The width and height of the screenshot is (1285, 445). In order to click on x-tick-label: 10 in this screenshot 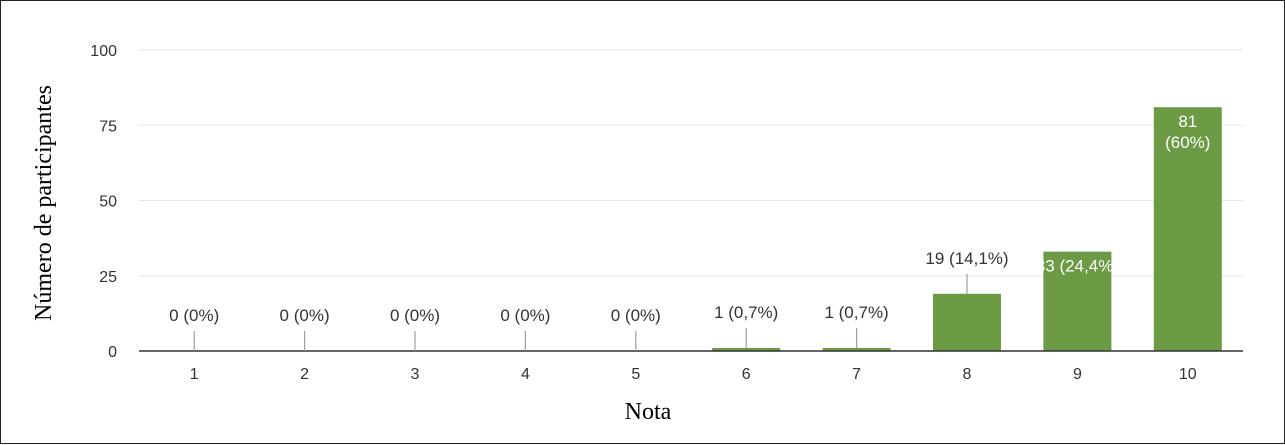, I will do `click(1188, 374)`.